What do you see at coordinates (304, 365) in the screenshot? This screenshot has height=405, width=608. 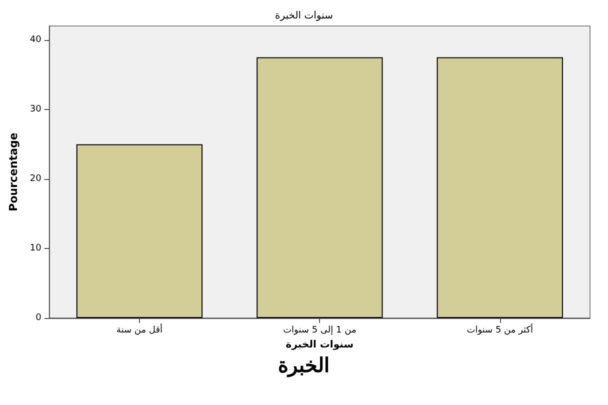 I see `text: الخبرة` at bounding box center [304, 365].